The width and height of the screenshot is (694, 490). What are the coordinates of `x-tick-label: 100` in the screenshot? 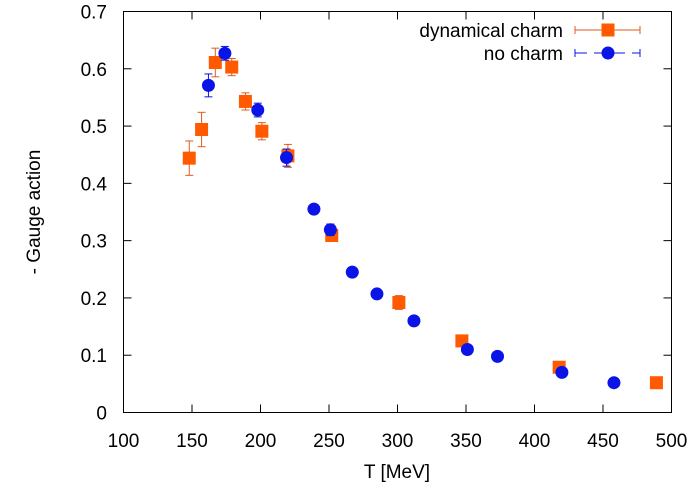 It's located at (124, 441).